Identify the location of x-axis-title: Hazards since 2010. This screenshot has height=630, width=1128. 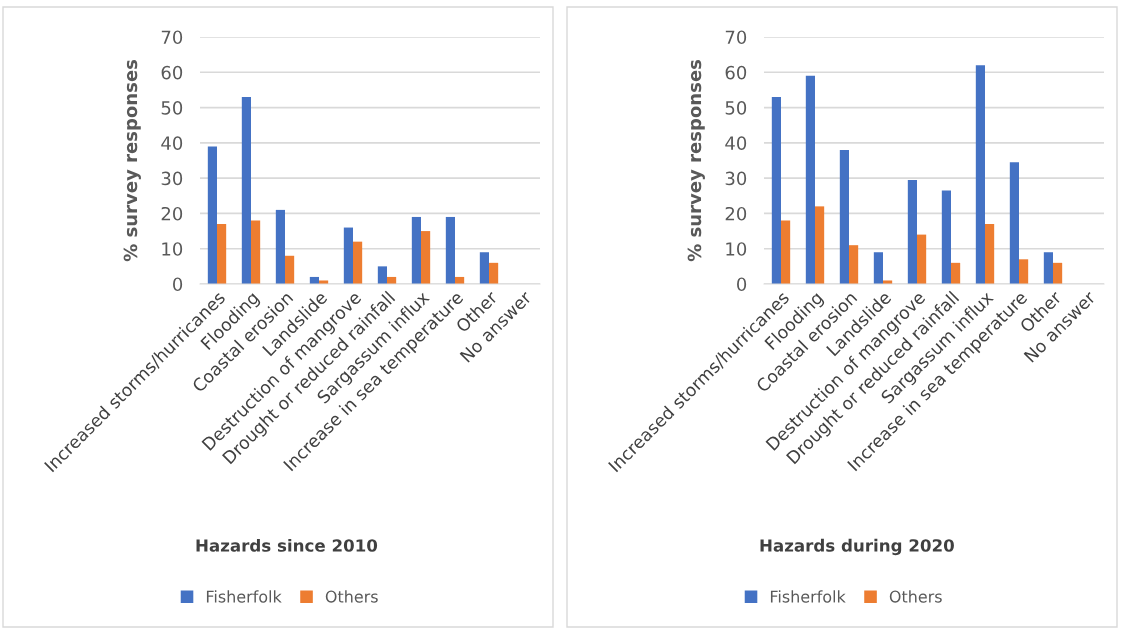
(287, 545).